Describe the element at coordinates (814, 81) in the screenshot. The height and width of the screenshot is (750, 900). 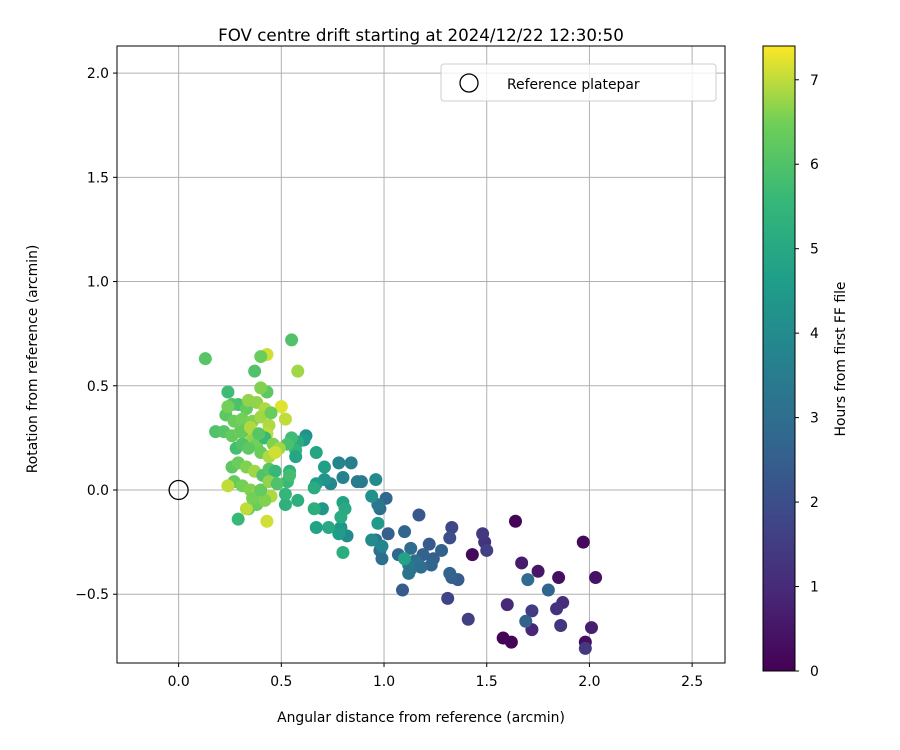
I see `colorbar-tick-label: 7` at that location.